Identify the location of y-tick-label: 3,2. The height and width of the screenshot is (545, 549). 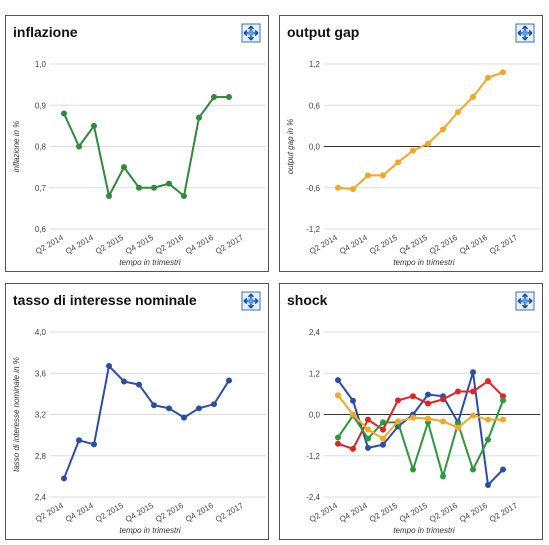
(41, 415).